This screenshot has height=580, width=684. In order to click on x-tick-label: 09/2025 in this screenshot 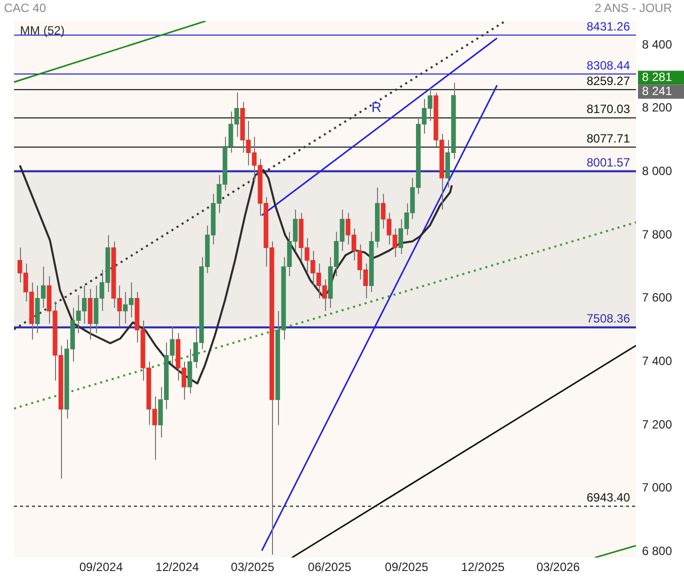, I will do `click(406, 567)`.